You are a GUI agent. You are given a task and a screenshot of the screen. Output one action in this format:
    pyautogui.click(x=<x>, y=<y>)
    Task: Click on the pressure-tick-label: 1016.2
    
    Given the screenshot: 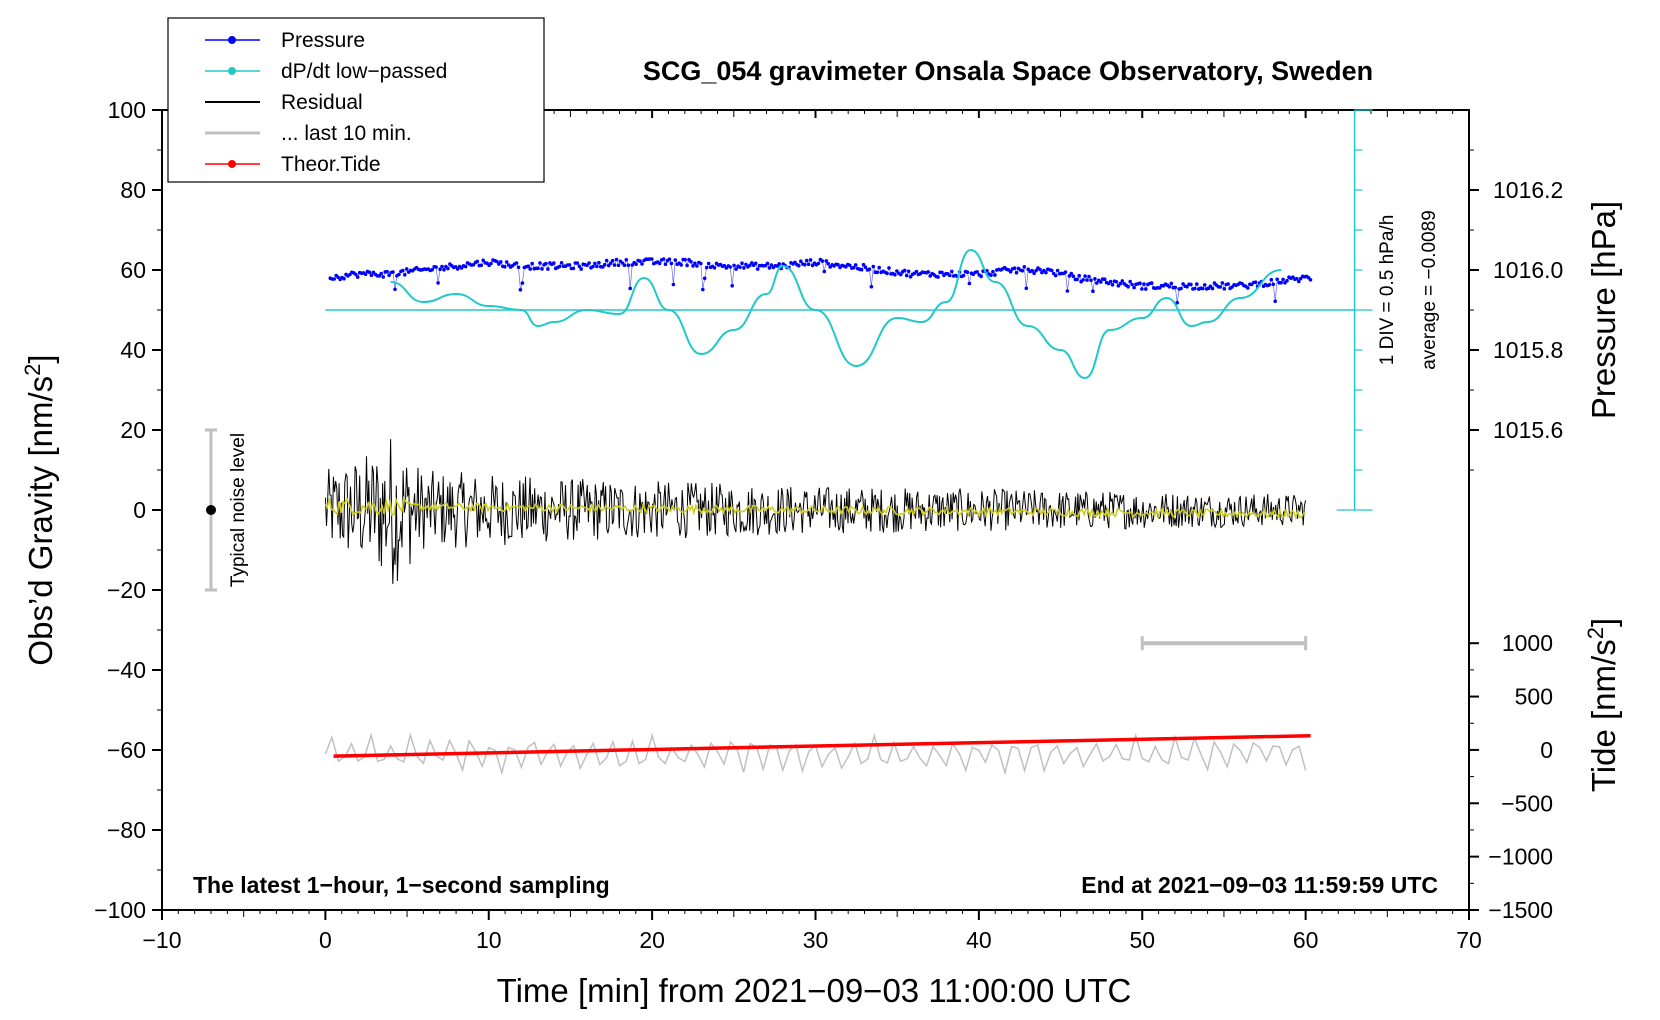 What is the action you would take?
    pyautogui.click(x=1528, y=190)
    